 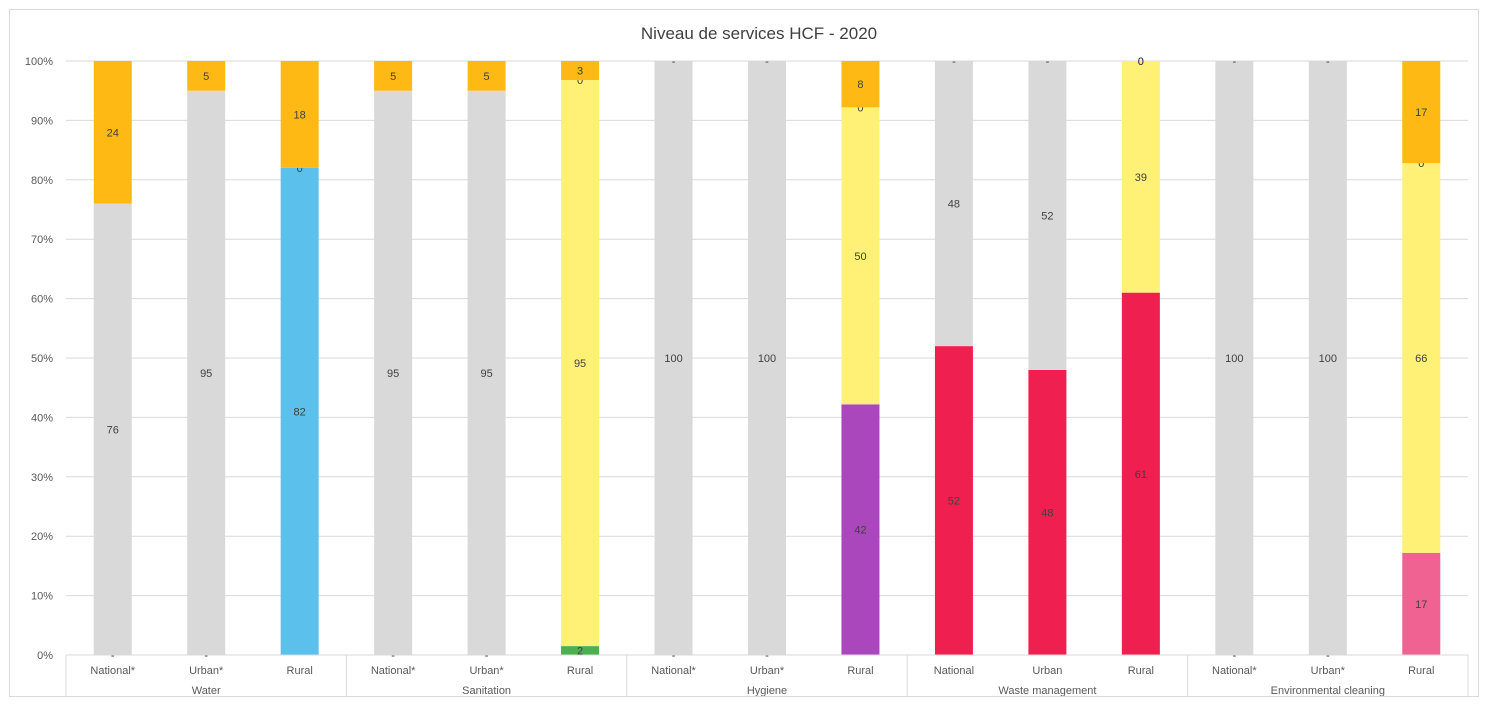 I want to click on data-label: 2, so click(x=580, y=652).